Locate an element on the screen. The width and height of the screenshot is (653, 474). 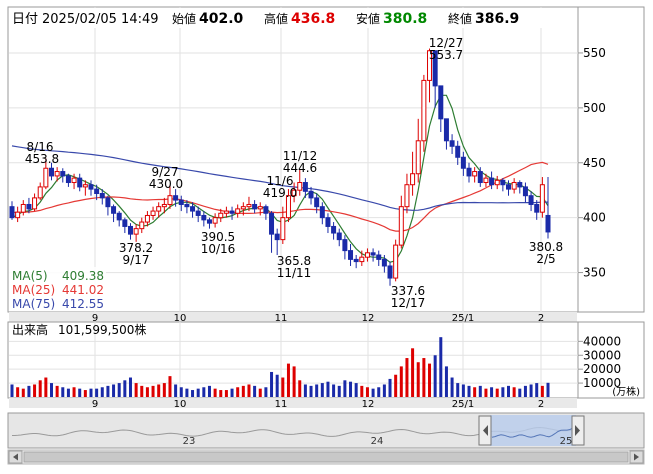
annotation-date: 11/12 is located at coordinates (300, 156).